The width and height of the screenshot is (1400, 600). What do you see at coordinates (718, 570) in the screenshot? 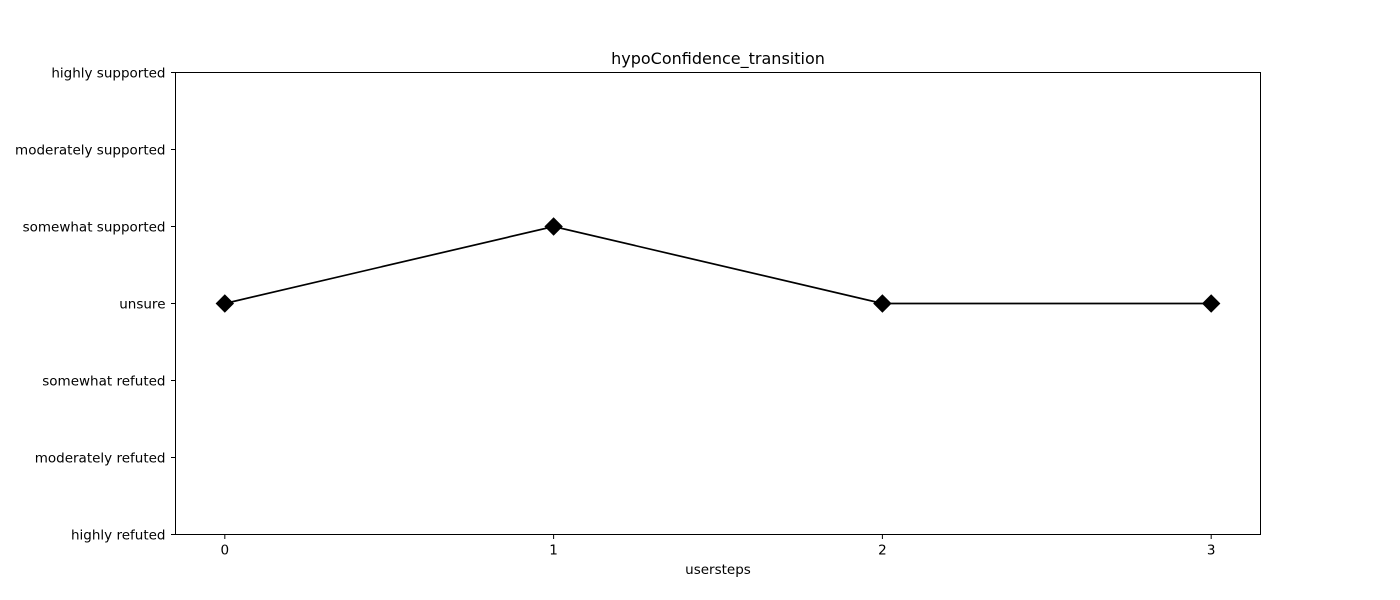
I see `x-axis-label: usersteps` at bounding box center [718, 570].